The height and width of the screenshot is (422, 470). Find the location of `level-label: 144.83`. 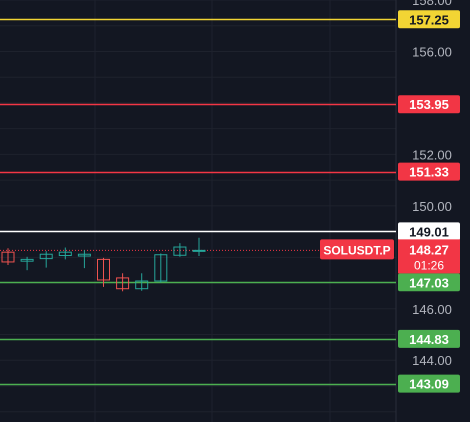

level-label: 144.83 is located at coordinates (429, 339).